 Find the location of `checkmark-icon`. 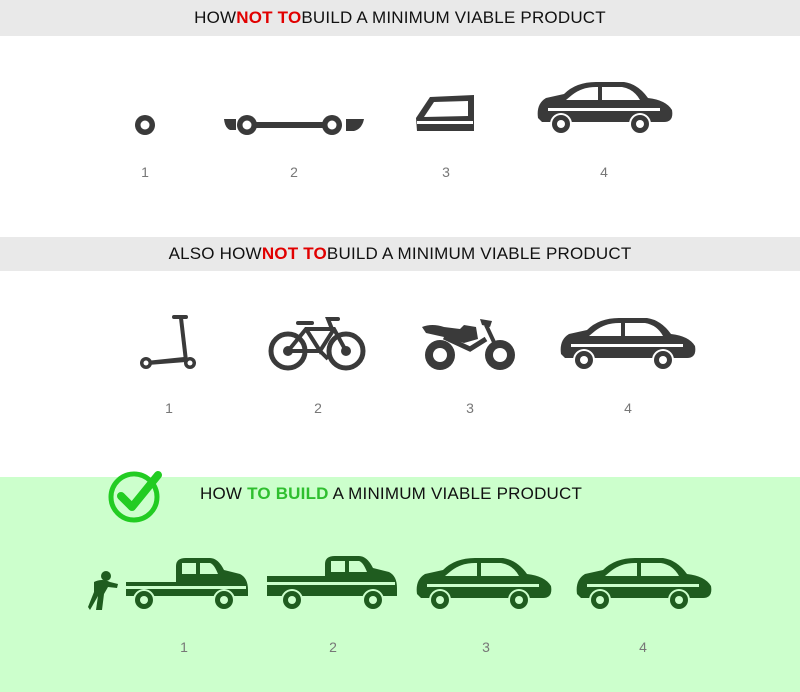

checkmark-icon is located at coordinates (136, 499).